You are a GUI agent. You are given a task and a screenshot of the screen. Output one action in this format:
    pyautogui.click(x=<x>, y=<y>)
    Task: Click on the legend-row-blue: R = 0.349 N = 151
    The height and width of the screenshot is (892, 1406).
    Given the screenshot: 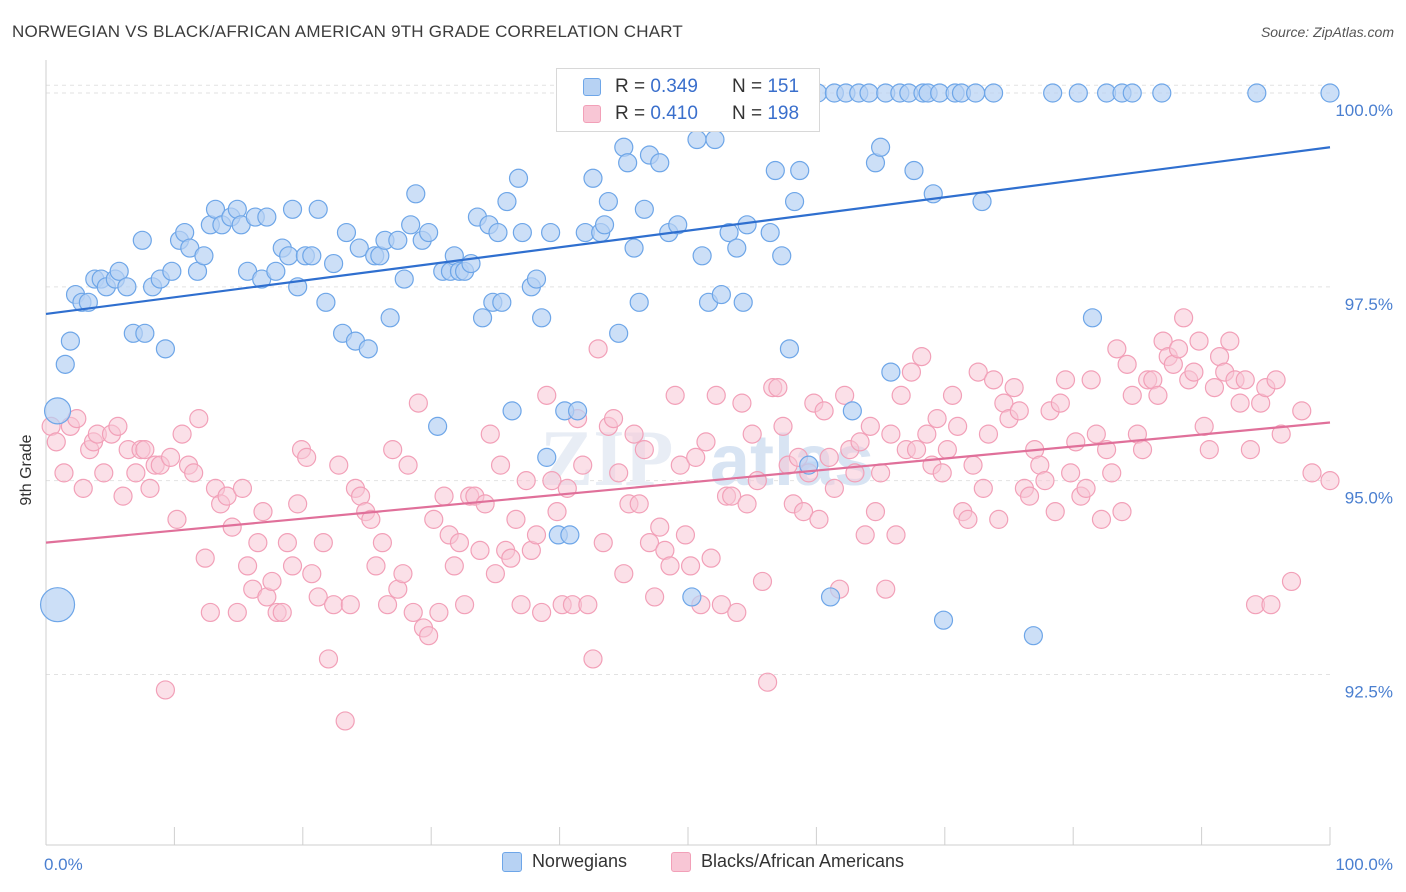 What is the action you would take?
    pyautogui.click(x=691, y=87)
    